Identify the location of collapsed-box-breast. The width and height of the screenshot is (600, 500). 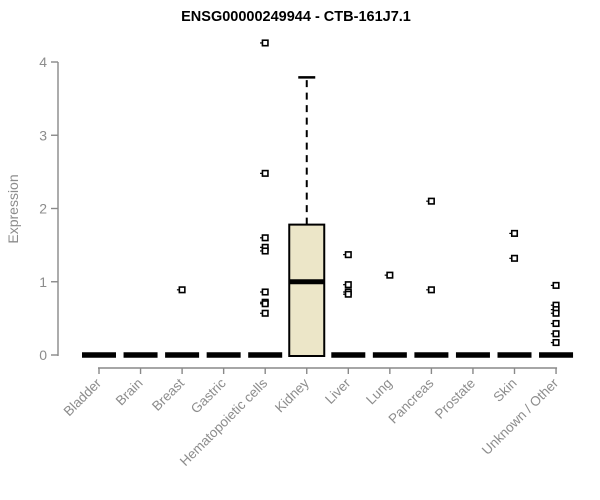
(182, 355).